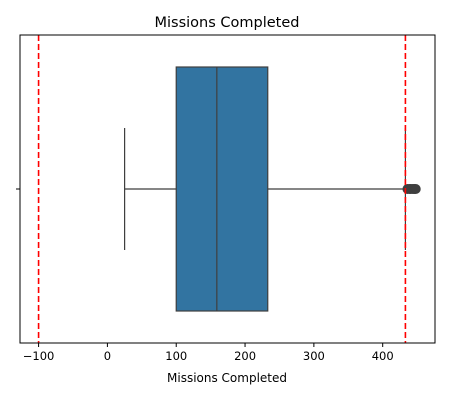 This screenshot has width=450, height=400. What do you see at coordinates (415, 189) in the screenshot?
I see `outlier-point` at bounding box center [415, 189].